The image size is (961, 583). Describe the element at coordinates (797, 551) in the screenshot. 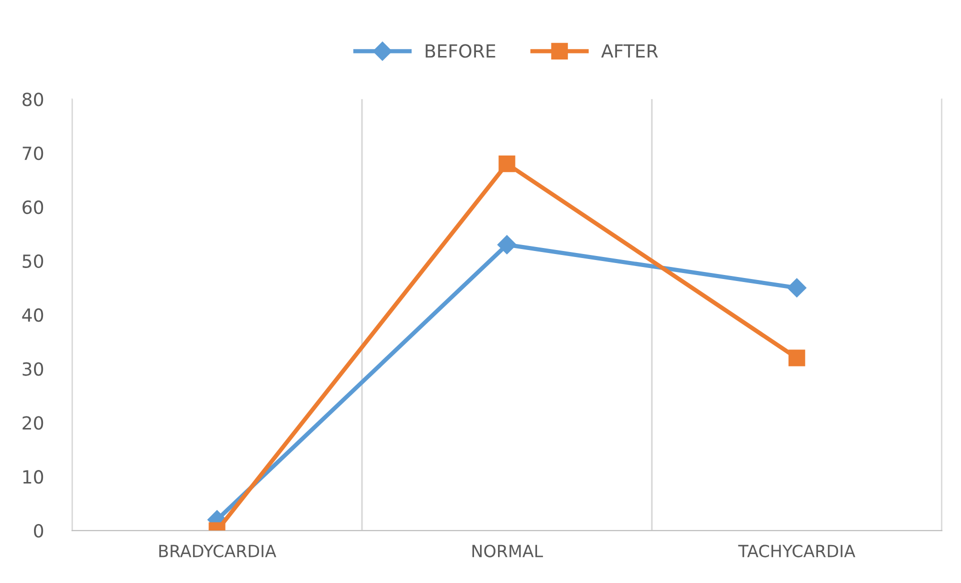

I see `x-tick-label: TACHYCARDIA` at that location.